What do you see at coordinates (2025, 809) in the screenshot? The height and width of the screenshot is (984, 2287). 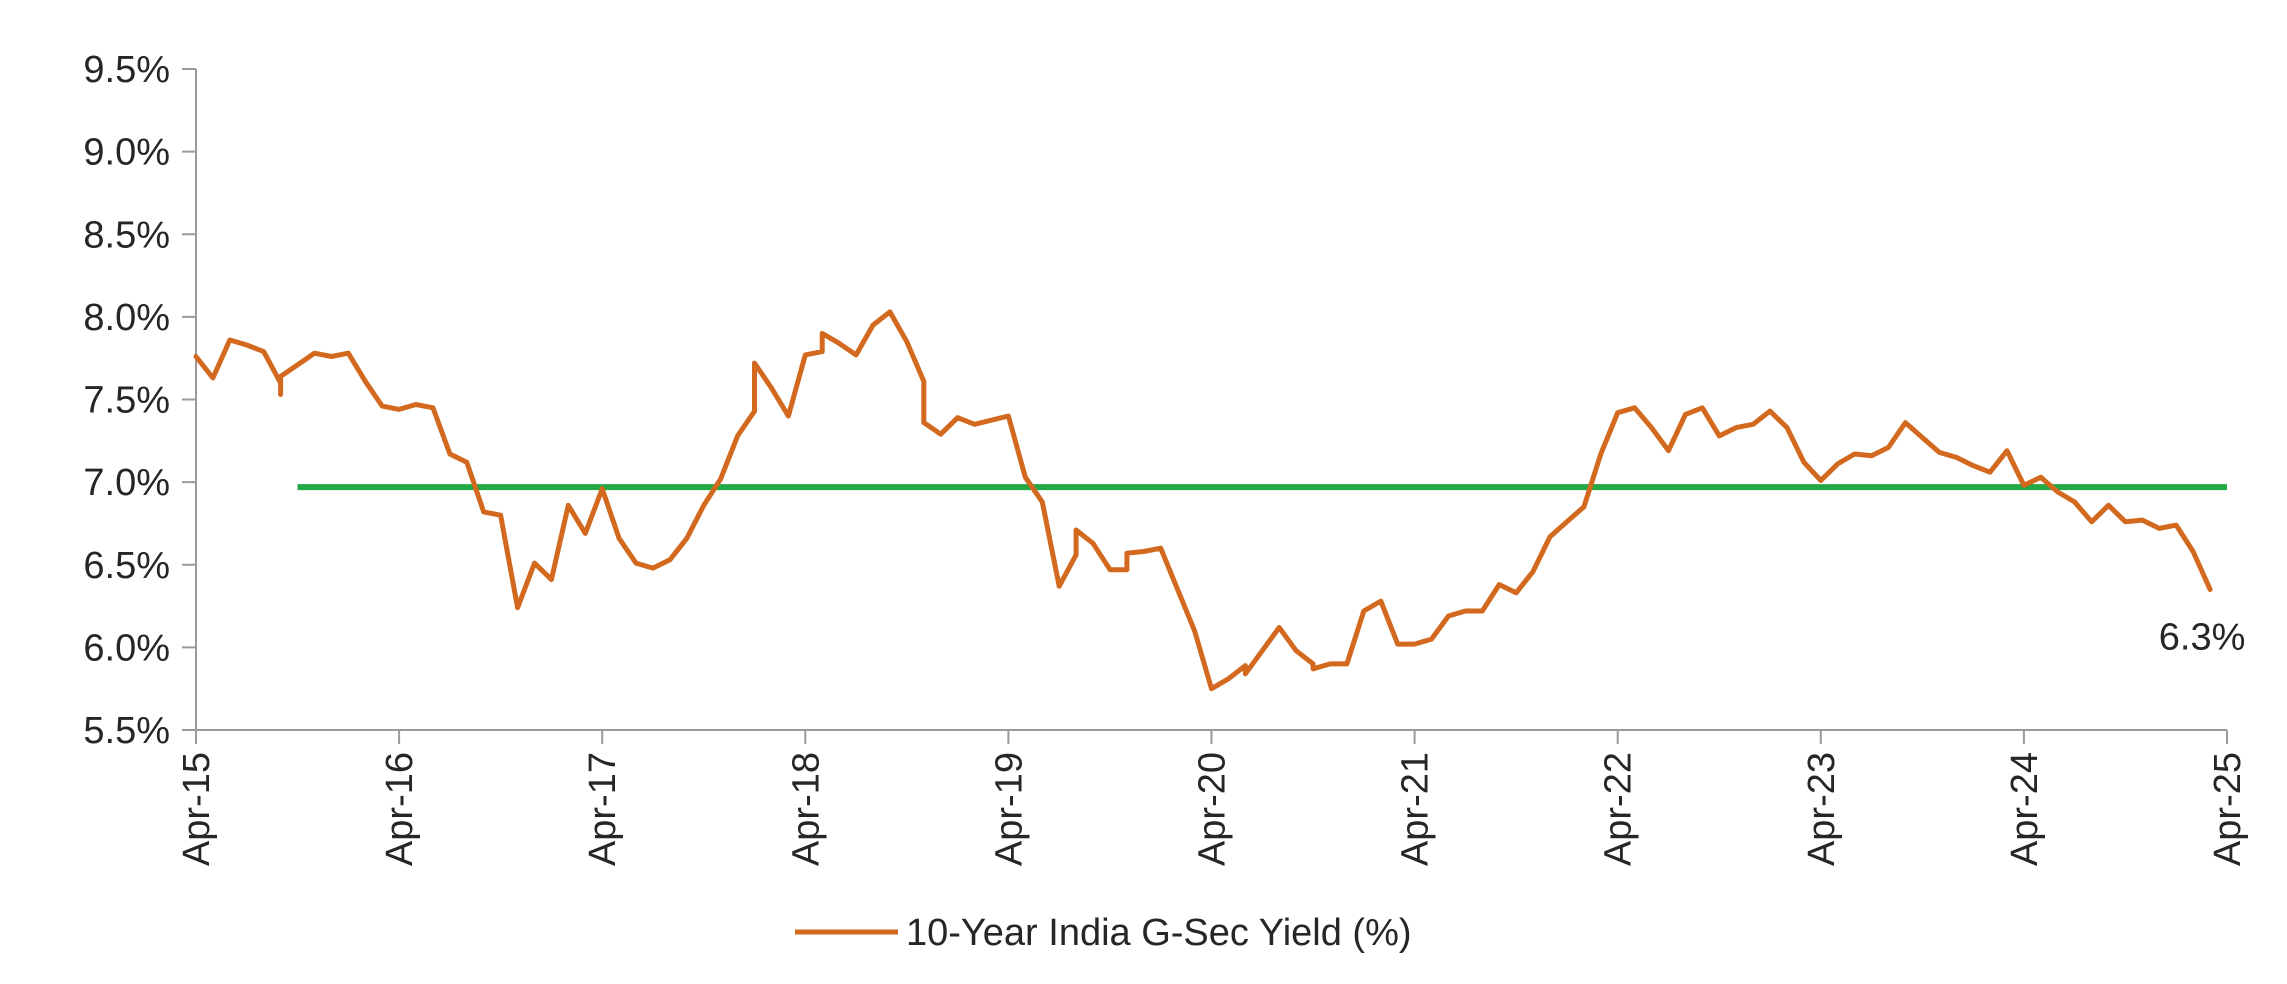 I see `x-tick-label: Apr-24` at bounding box center [2025, 809].